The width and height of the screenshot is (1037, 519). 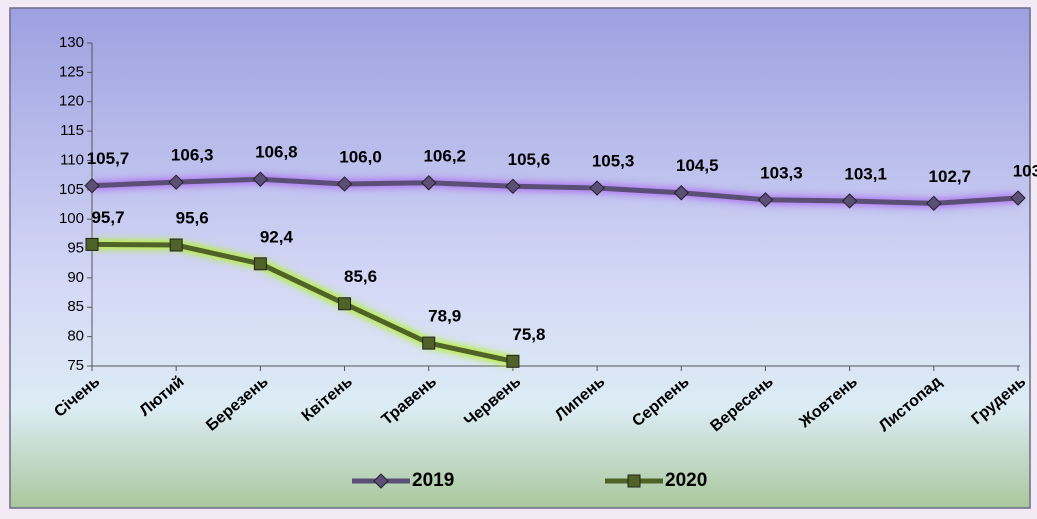 What do you see at coordinates (686, 480) in the screenshot?
I see `legend-label: 2020` at bounding box center [686, 480].